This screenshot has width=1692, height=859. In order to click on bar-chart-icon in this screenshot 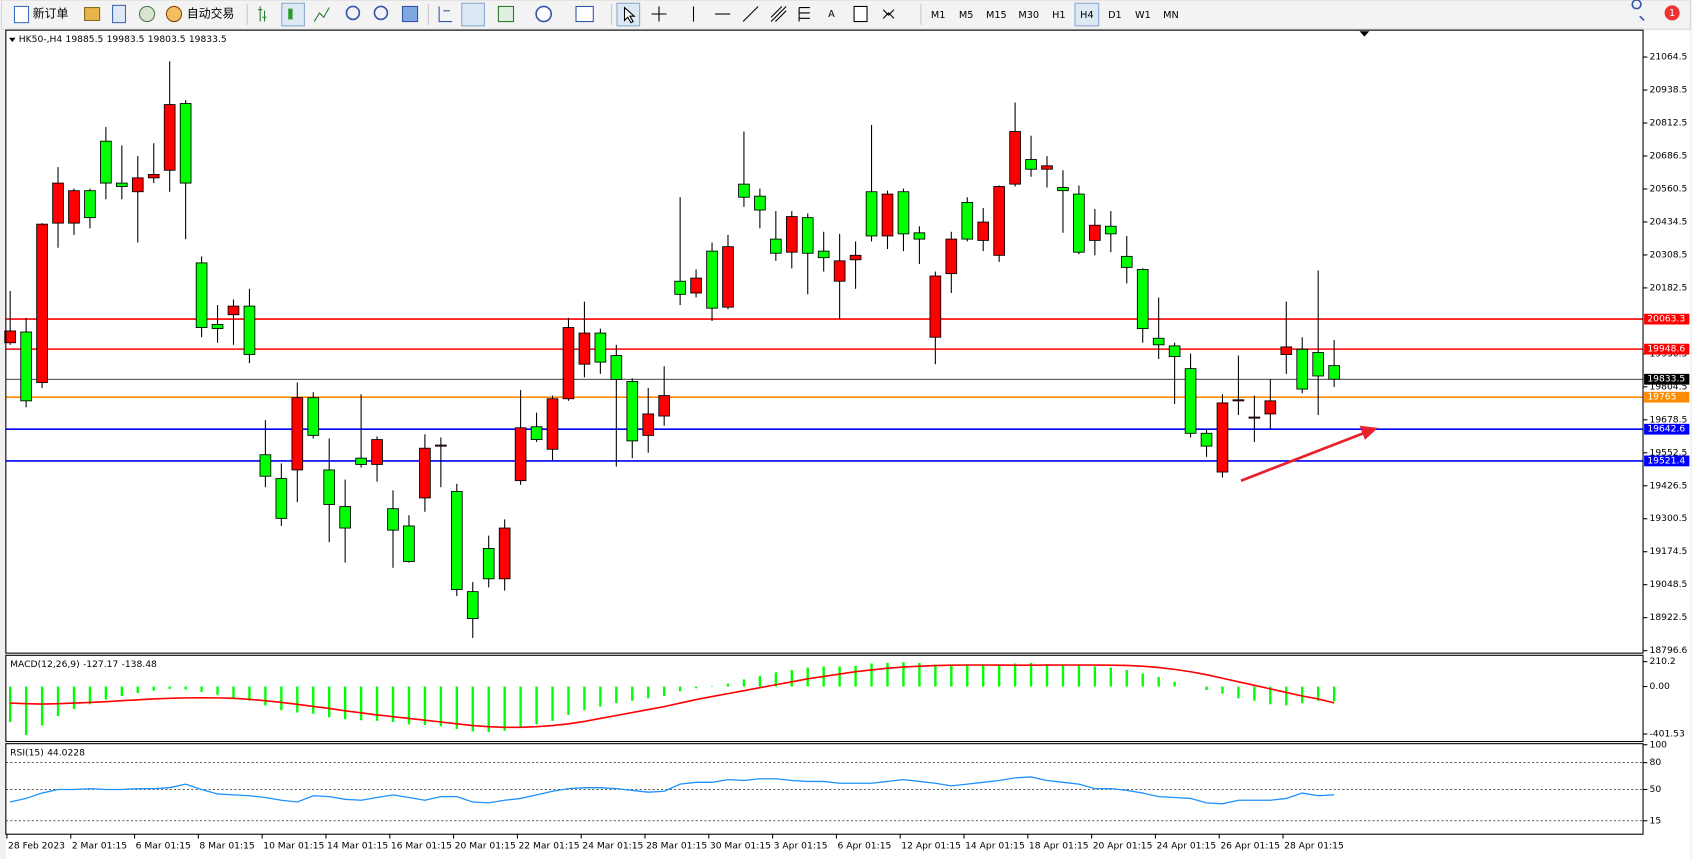, I will do `click(262, 14)`.